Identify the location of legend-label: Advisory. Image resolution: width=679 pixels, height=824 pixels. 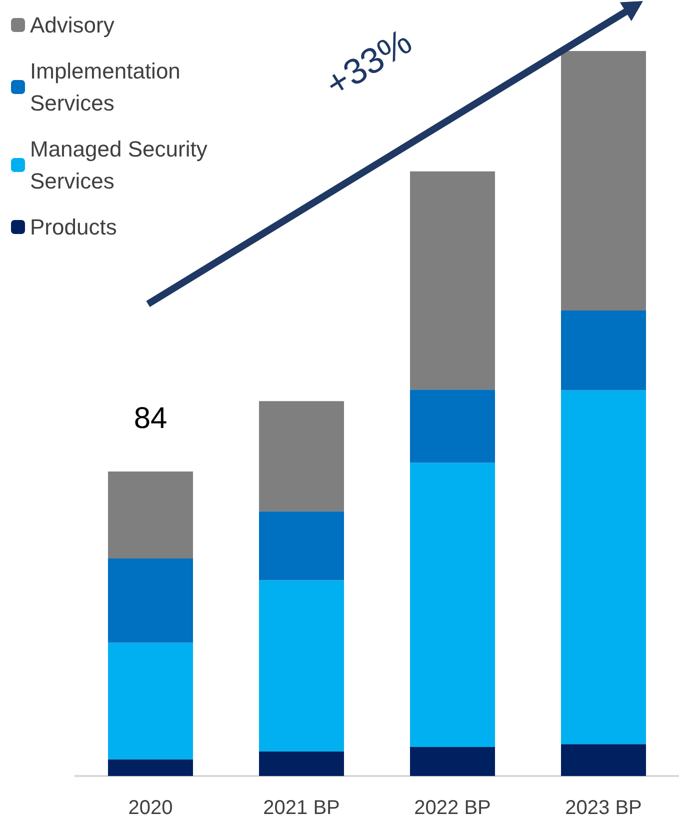
(72, 25).